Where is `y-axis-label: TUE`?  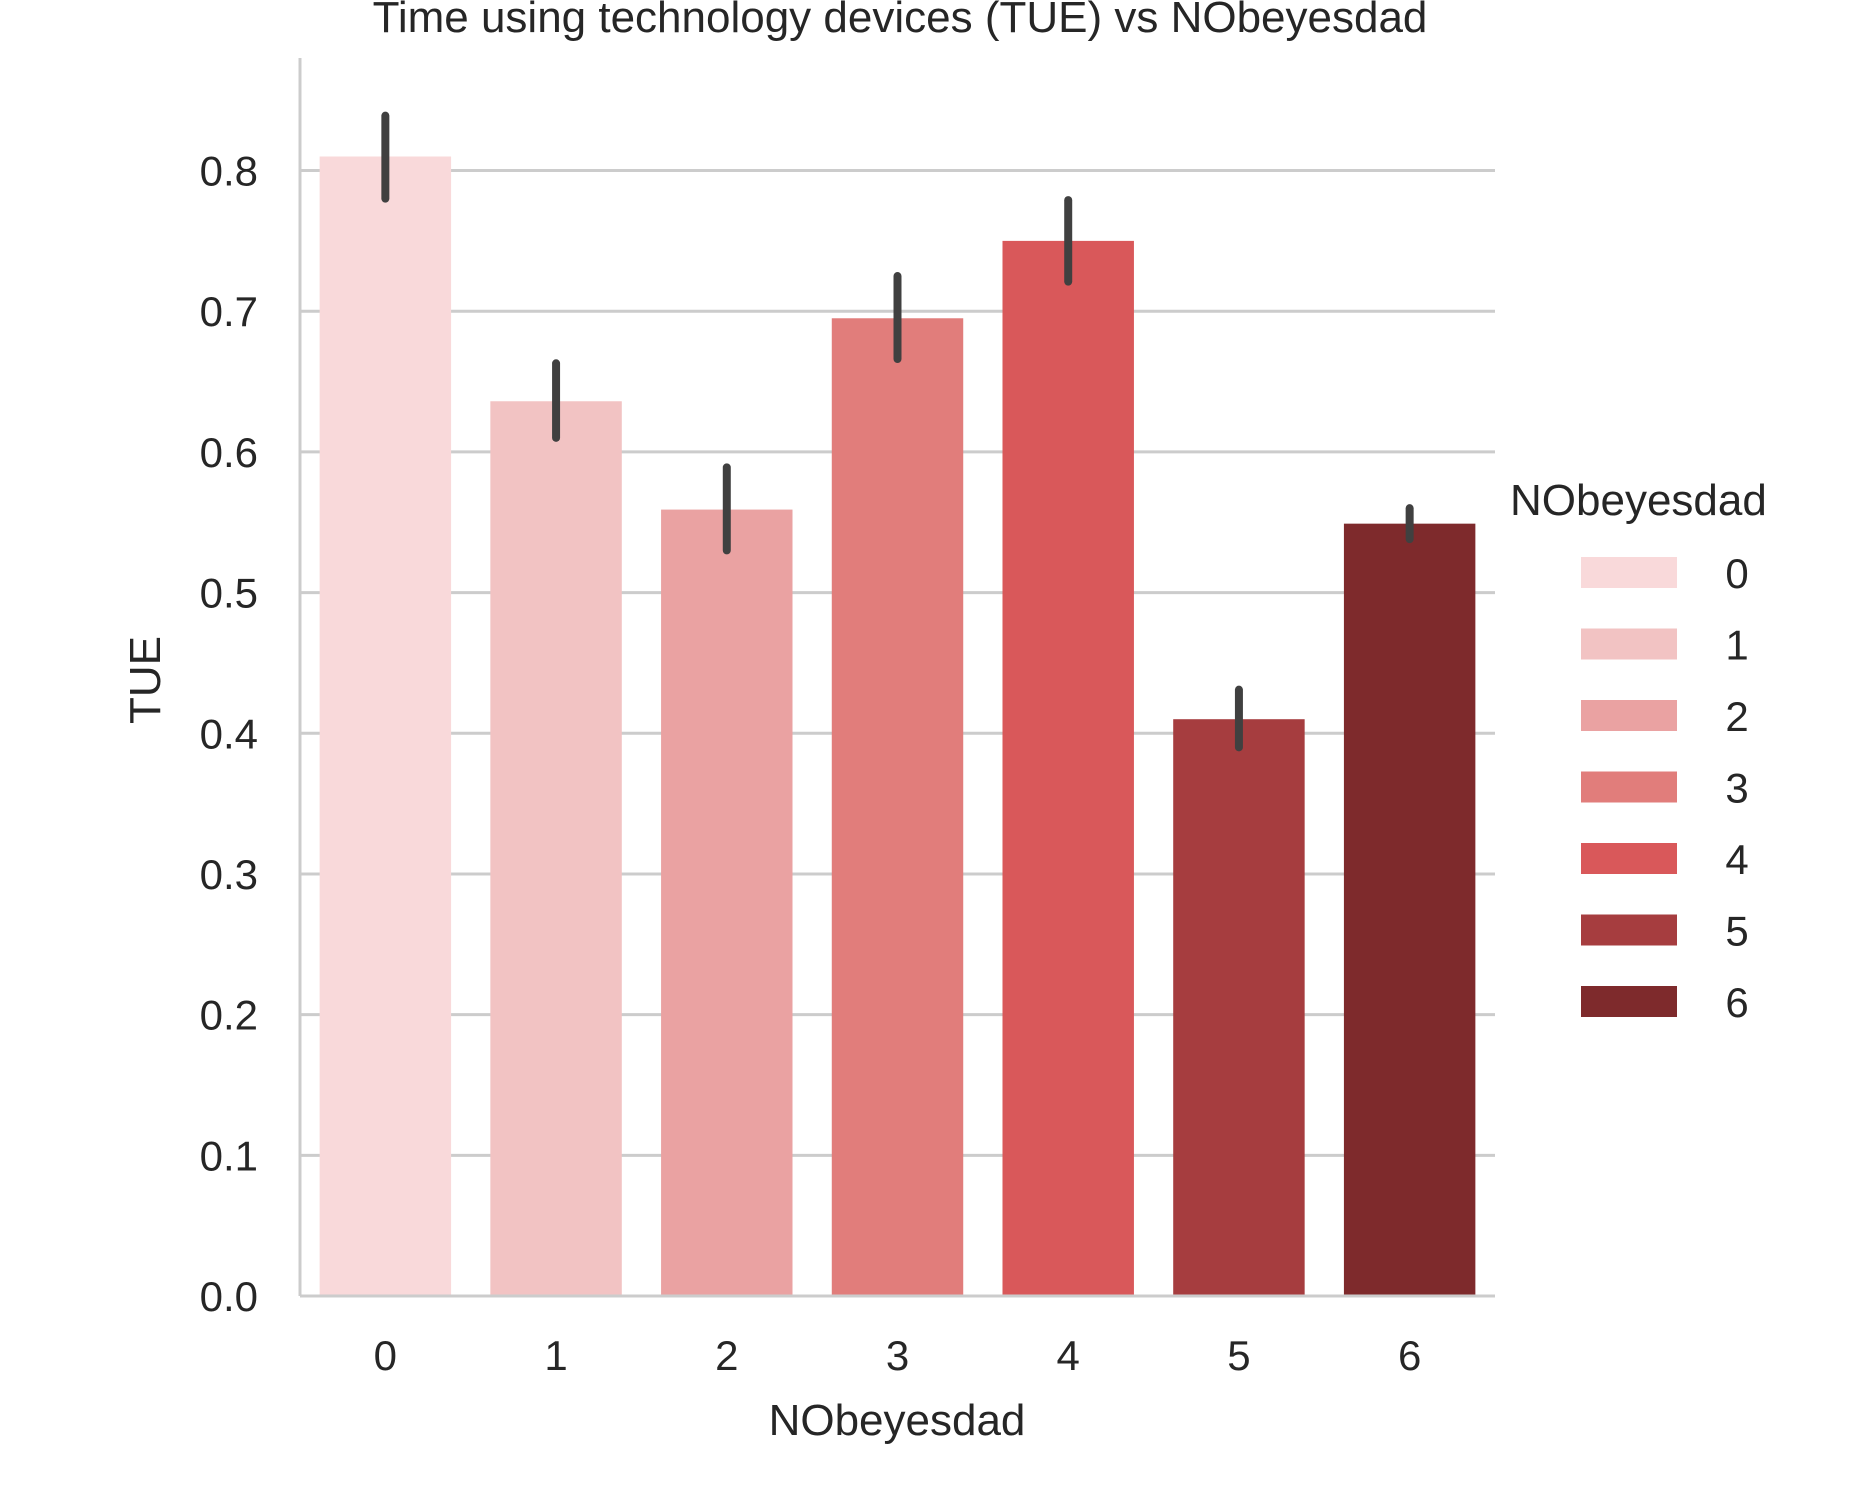
y-axis-label: TUE is located at coordinates (145, 680).